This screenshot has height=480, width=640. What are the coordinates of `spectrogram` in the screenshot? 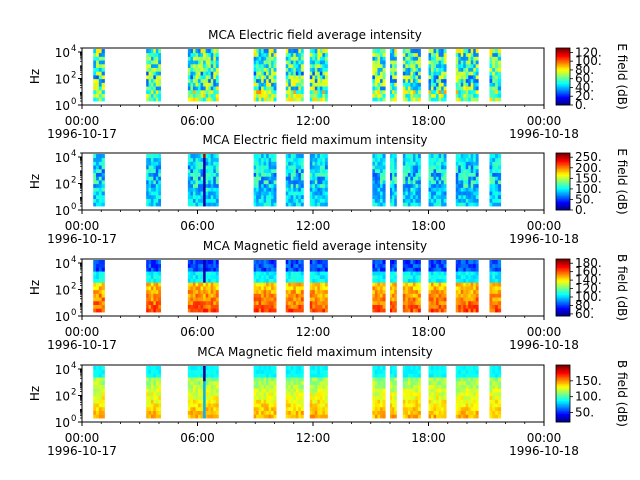 It's located at (297, 75).